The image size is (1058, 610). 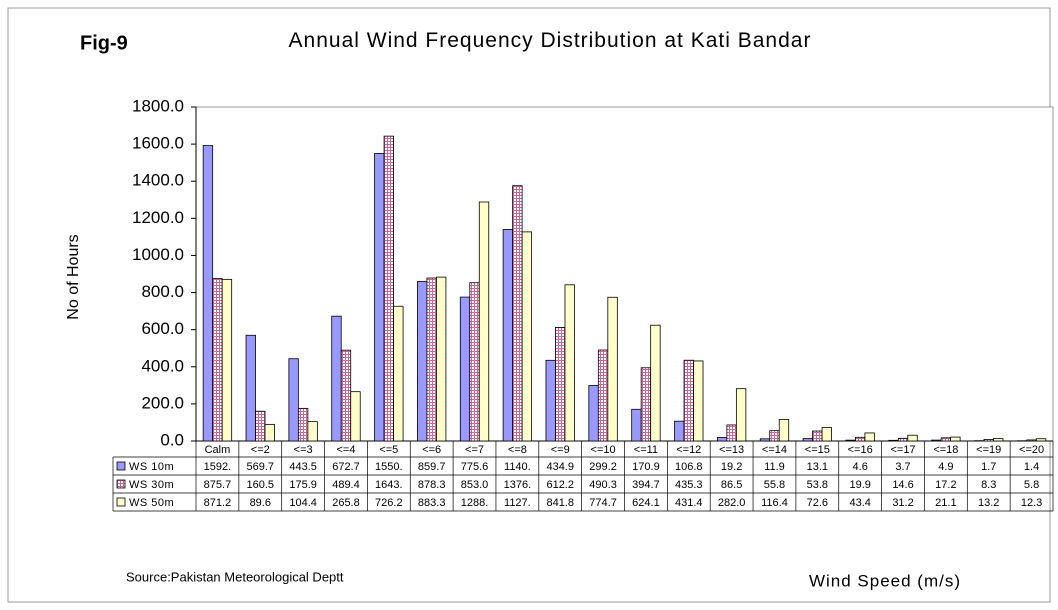 What do you see at coordinates (474, 450) in the screenshot?
I see `x-tick-label: <=7` at bounding box center [474, 450].